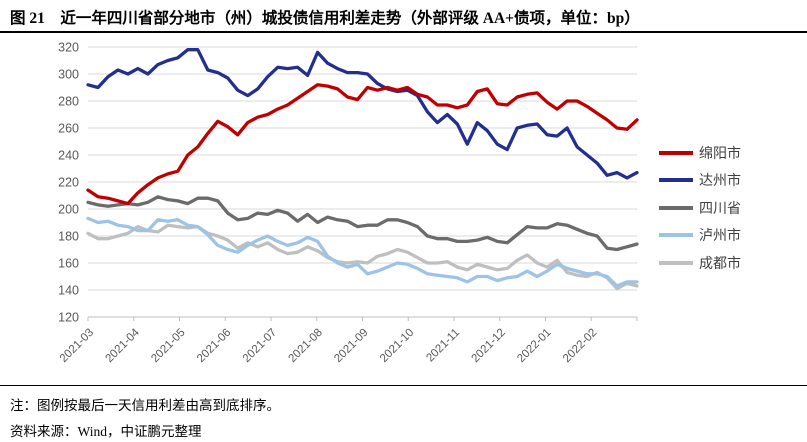  I want to click on title-divider, so click(403, 32).